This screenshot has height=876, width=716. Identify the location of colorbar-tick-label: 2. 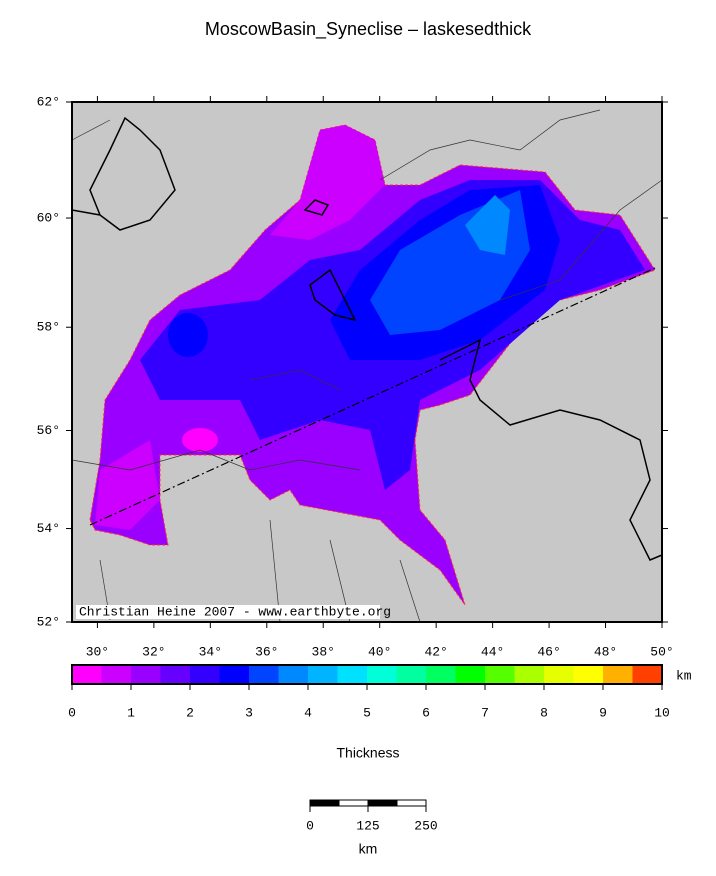
(190, 712).